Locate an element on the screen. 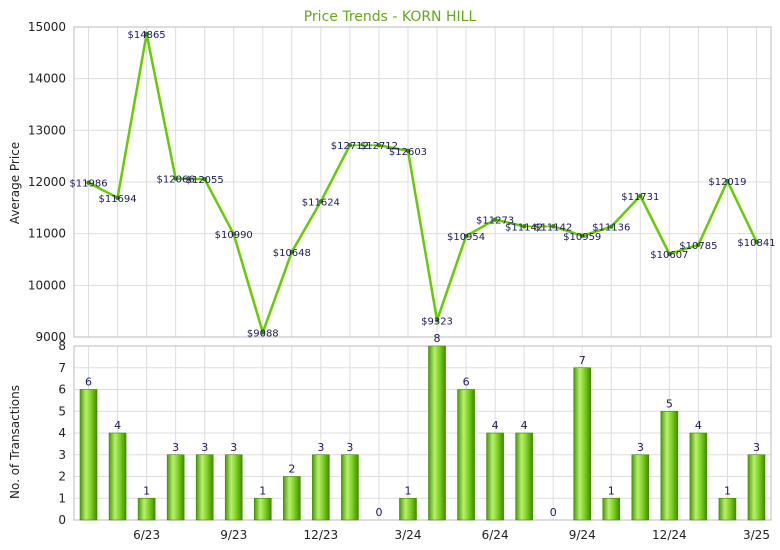 The height and width of the screenshot is (550, 780). price-data-label: $10785 is located at coordinates (698, 246).